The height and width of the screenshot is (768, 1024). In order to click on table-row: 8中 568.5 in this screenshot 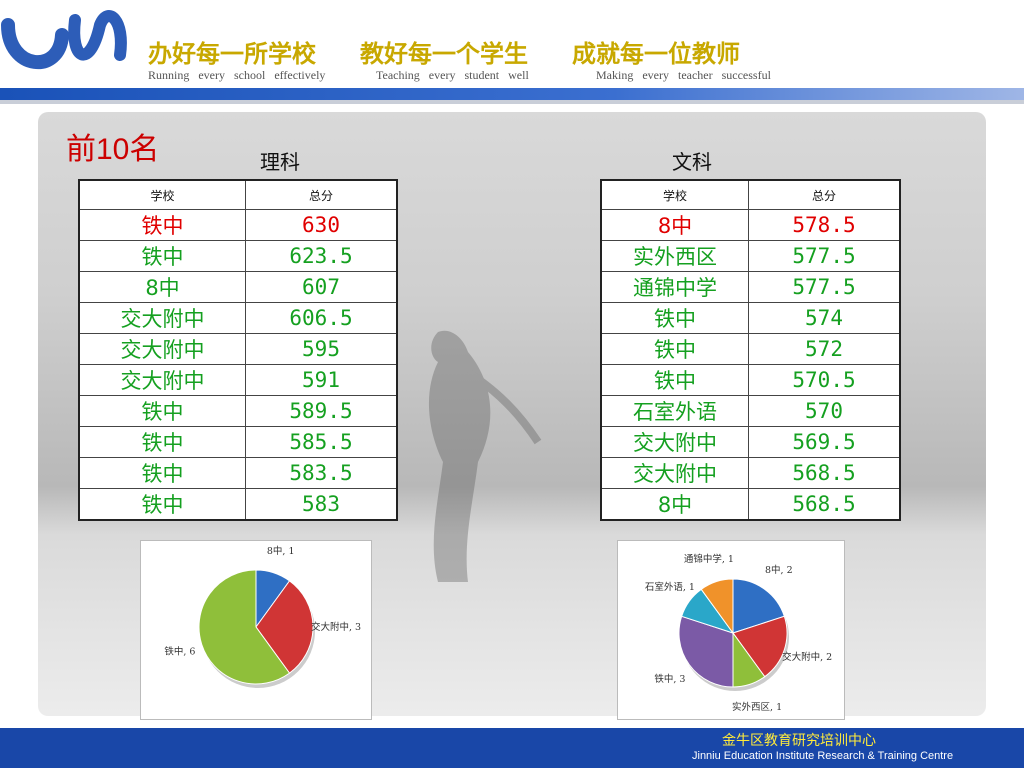, I will do `click(750, 504)`.